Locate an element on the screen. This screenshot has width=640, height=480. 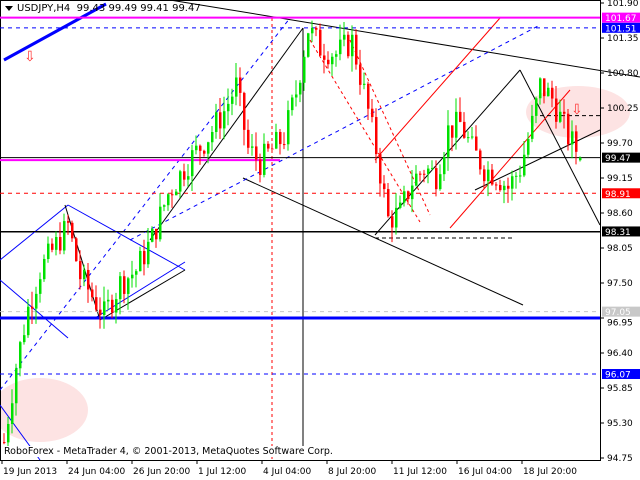
y-tick-label: 98.60 is located at coordinates (620, 214).